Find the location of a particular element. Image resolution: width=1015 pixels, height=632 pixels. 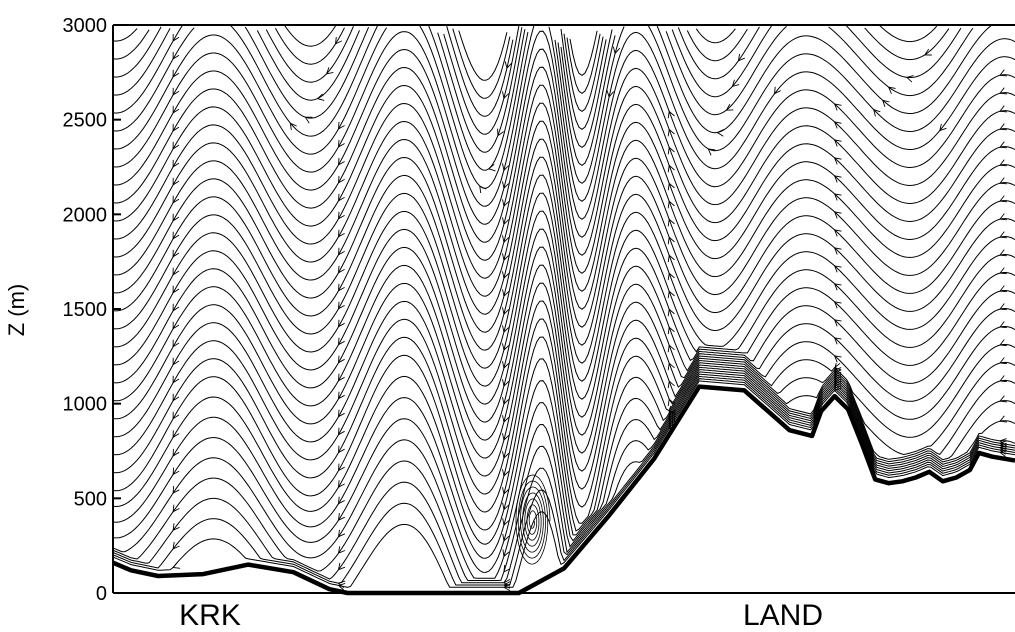

region-label-krk: KRK is located at coordinates (210, 615).